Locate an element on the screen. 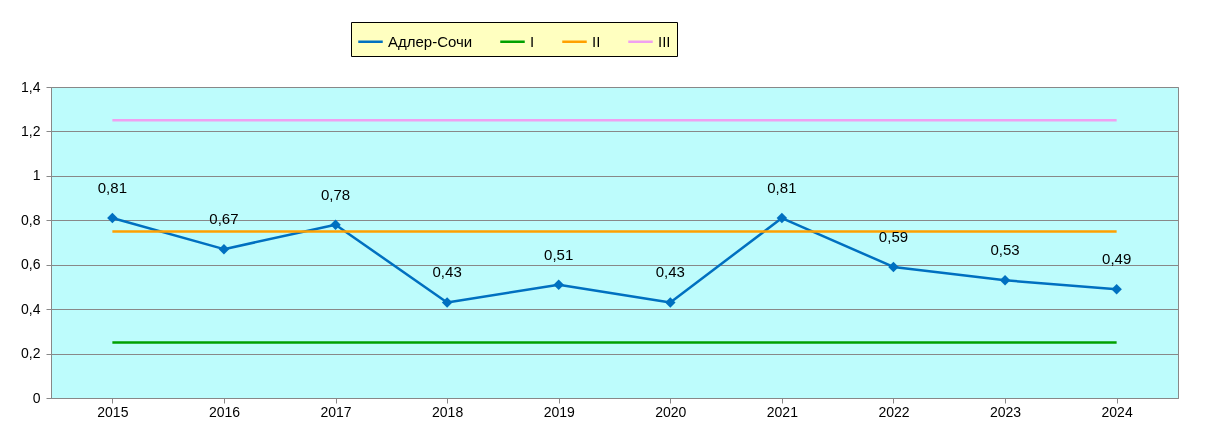 This screenshot has height=429, width=1218. x-tick-label: 2017 is located at coordinates (336, 411).